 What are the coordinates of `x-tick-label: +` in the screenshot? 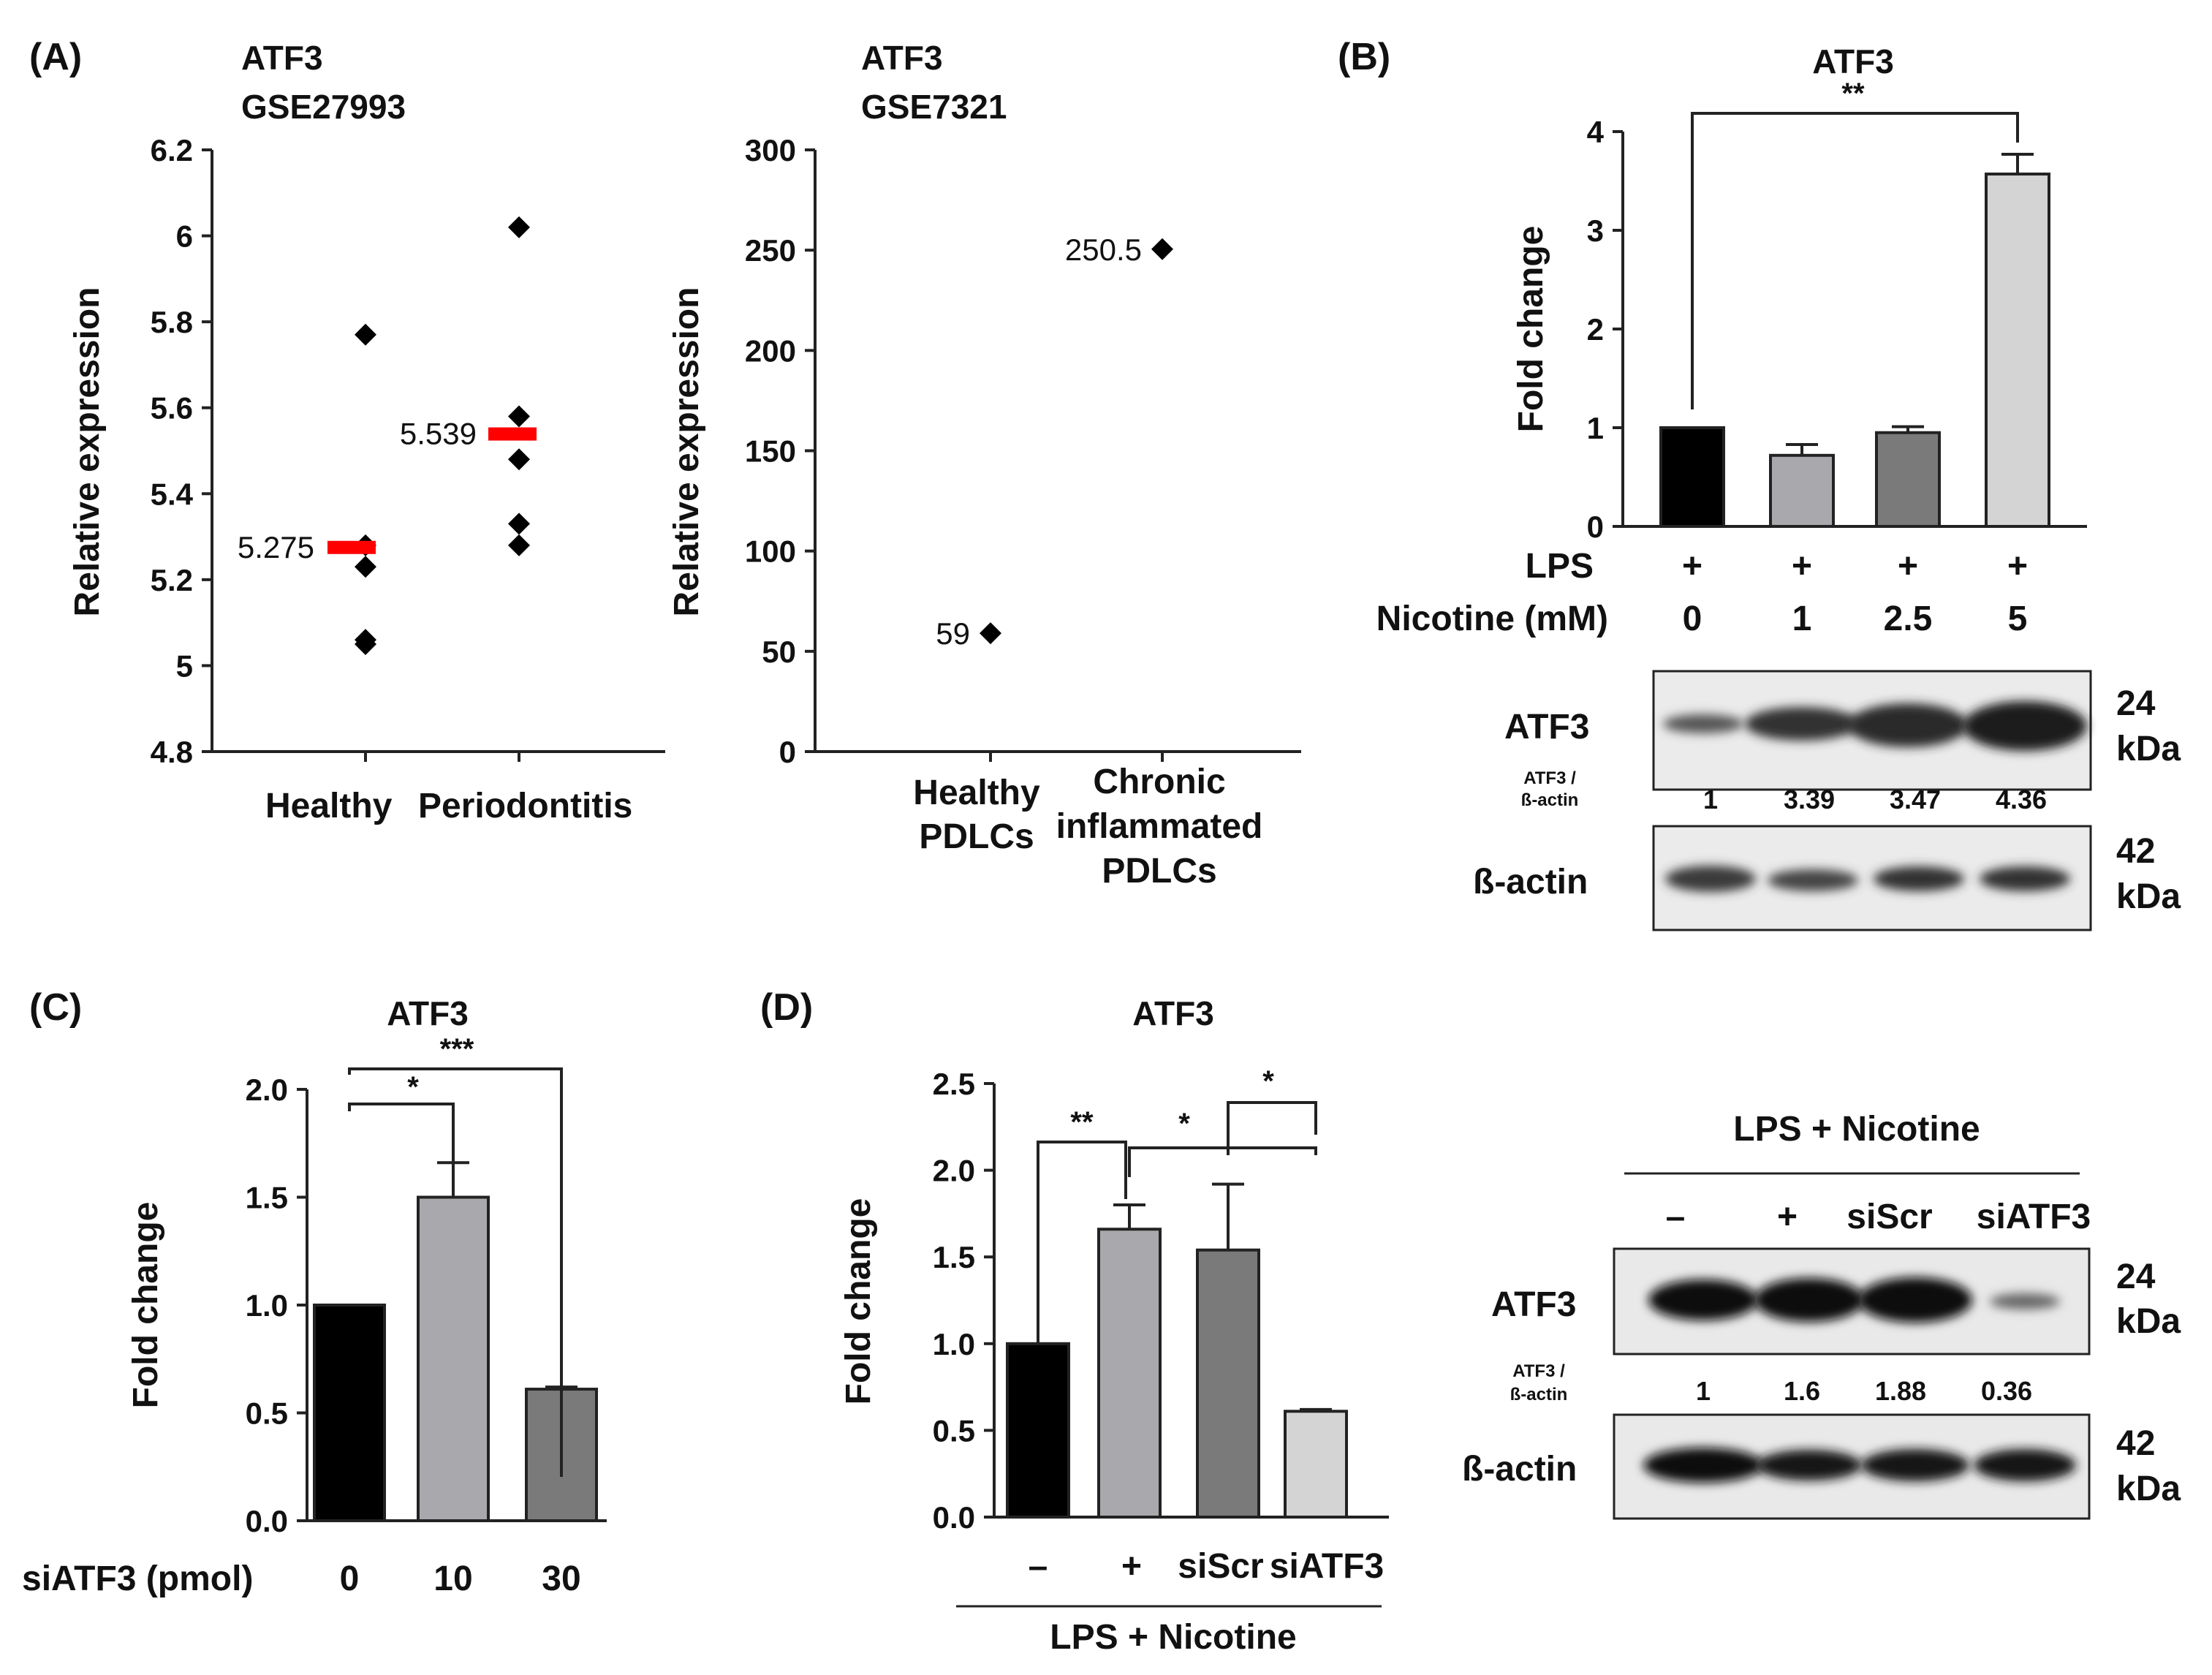 It's located at (1132, 1566).